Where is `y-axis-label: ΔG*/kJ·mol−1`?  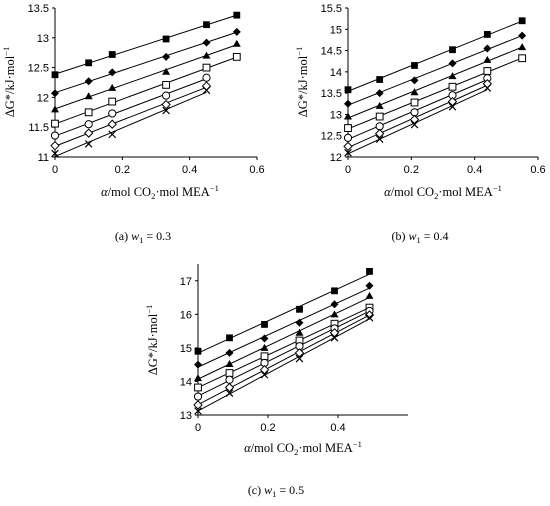
y-axis-label: ΔG*/kJ·mol−1 is located at coordinates (302, 82).